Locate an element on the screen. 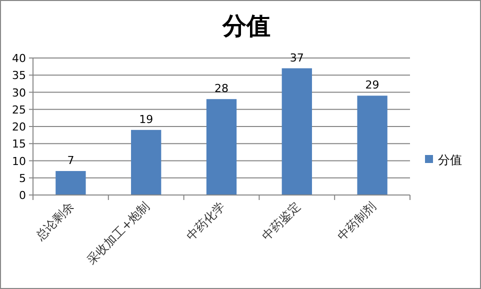 The width and height of the screenshot is (481, 289). y-tick-label: 0 is located at coordinates (22, 195).